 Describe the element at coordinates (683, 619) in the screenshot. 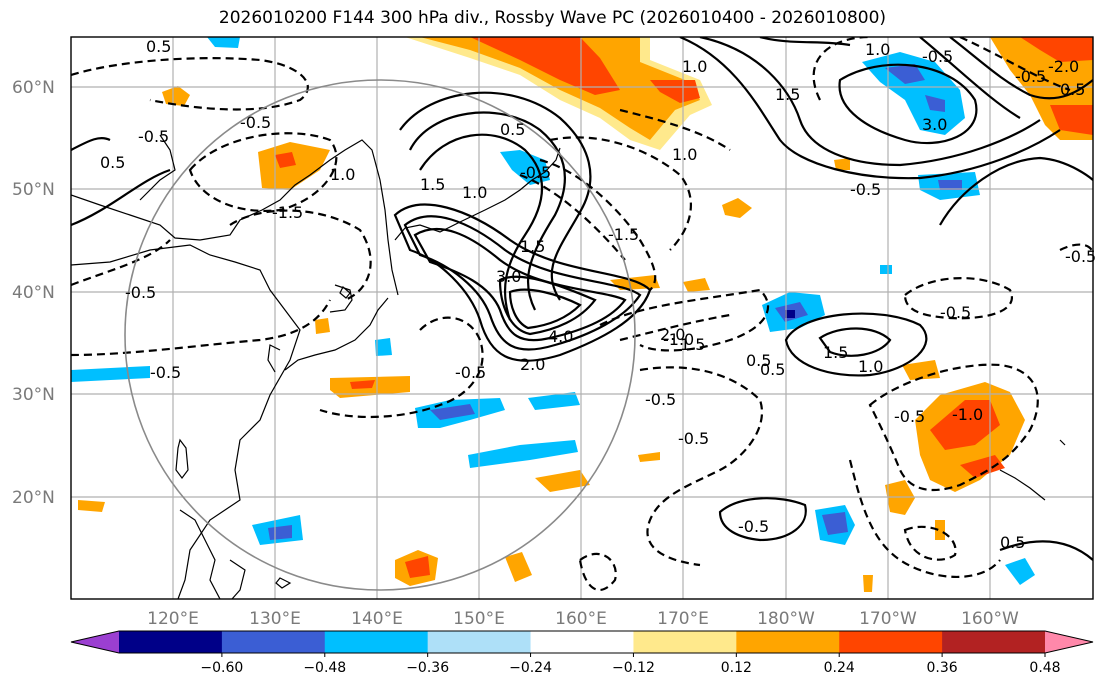

I see `lon-label: 170°E` at that location.